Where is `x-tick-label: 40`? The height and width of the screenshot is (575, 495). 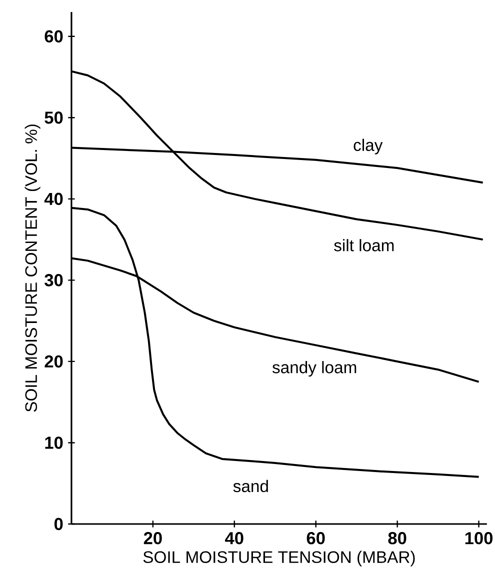
x-tick-label: 40 is located at coordinates (234, 538).